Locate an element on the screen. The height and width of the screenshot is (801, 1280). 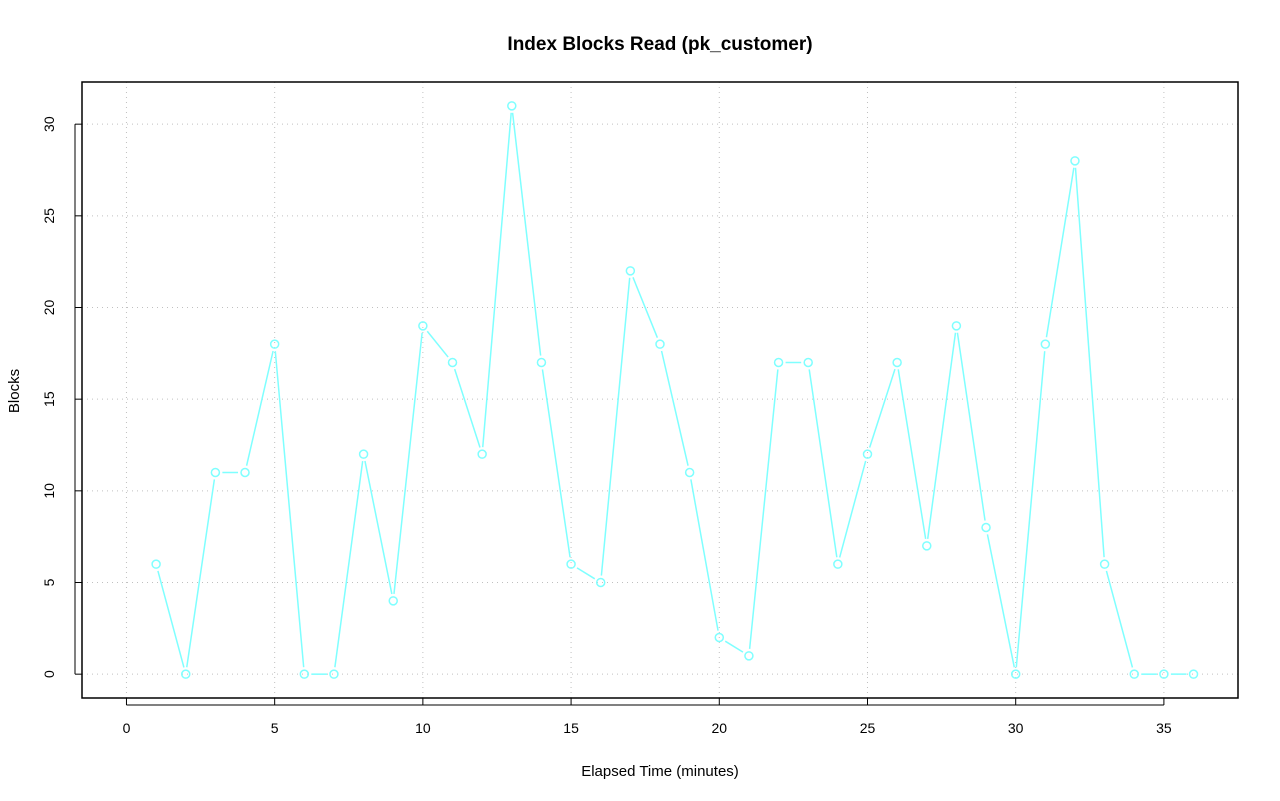
y-tick-label: 0 is located at coordinates (49, 674).